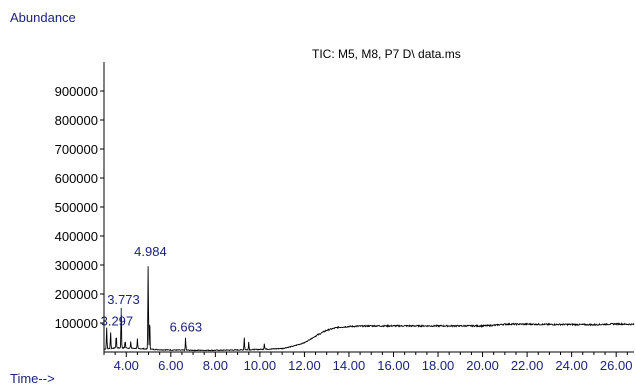 The image size is (636, 387). I want to click on peak-label: 4.984, so click(150, 251).